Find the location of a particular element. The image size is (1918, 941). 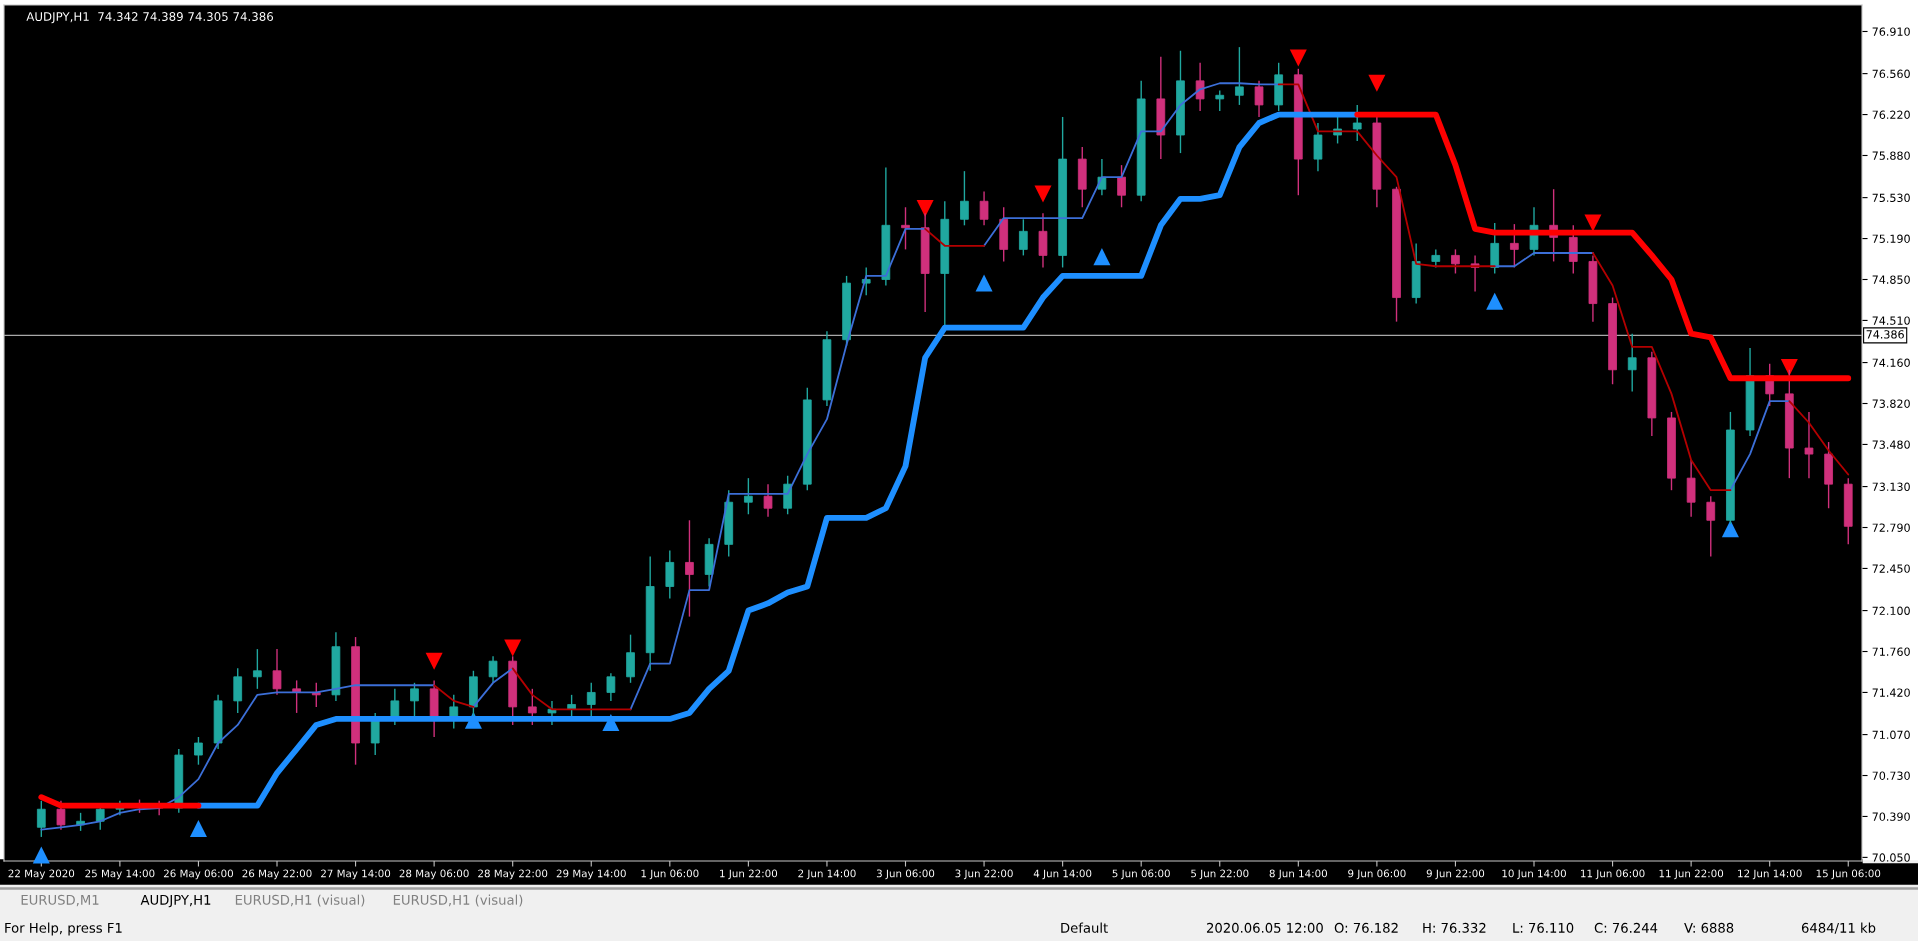

x-tick-label: 12 Jun 14:00 is located at coordinates (1770, 874).